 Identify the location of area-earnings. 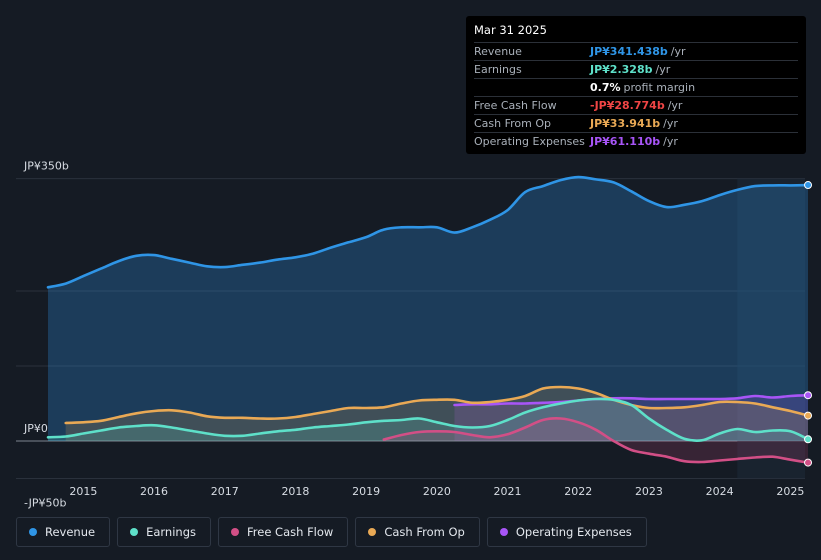
(428, 419).